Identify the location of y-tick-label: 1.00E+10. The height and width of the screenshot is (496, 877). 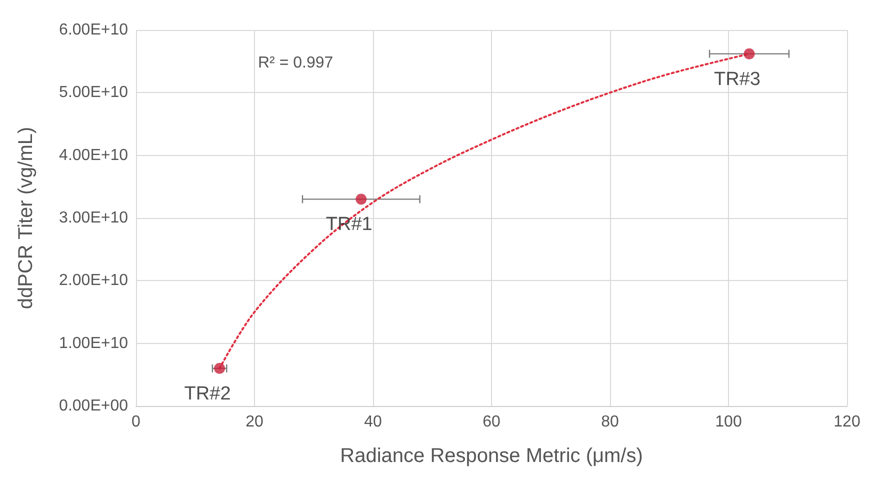
(93, 343).